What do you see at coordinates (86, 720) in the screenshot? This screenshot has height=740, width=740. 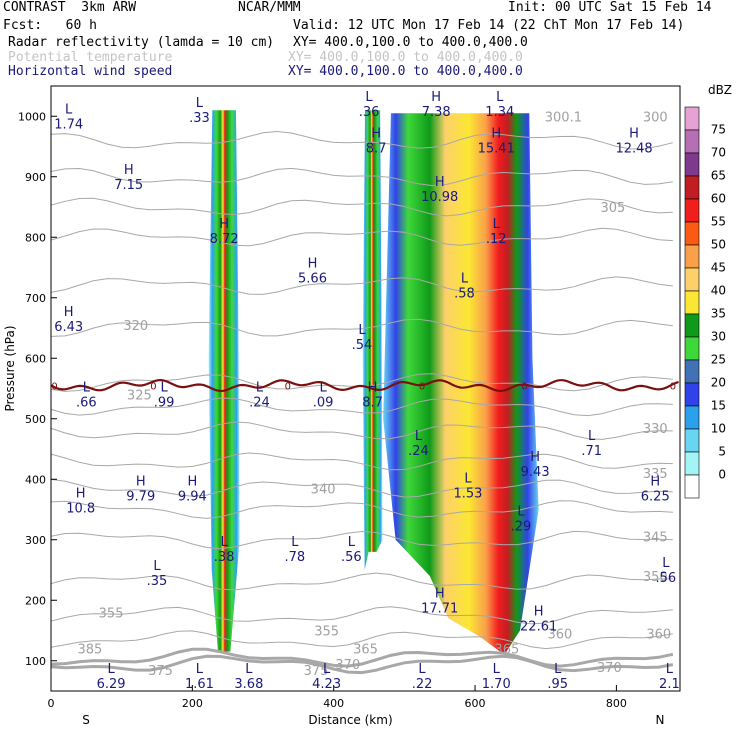 I see `south-label: S` at bounding box center [86, 720].